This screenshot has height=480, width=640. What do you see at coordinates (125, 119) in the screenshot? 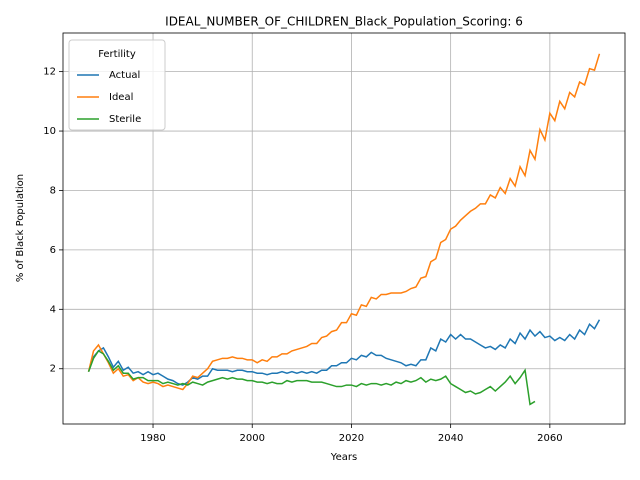
I see `legend-label: Sterile` at bounding box center [125, 119].